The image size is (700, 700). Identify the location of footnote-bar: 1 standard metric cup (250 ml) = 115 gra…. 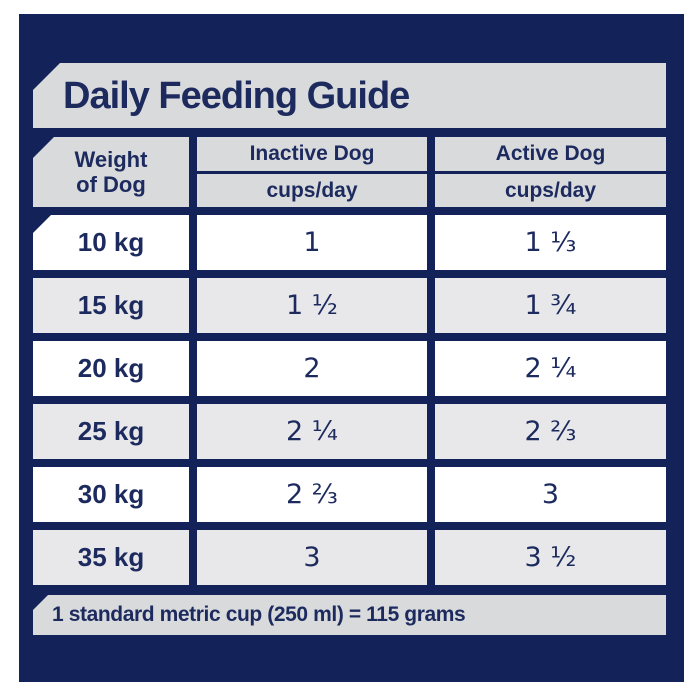
(349, 615).